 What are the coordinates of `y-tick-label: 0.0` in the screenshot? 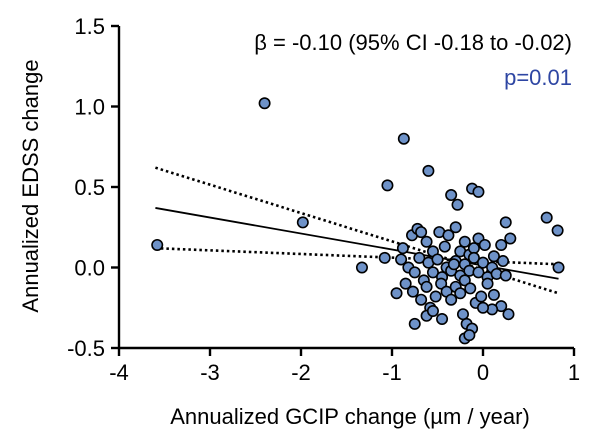 It's located at (89, 268).